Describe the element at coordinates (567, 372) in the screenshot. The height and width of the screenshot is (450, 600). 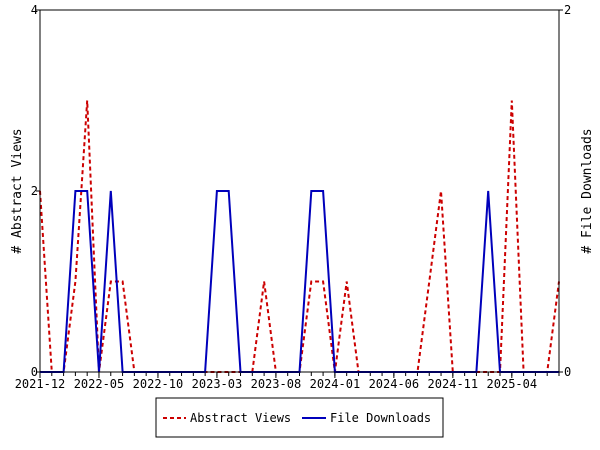
I see `y2-tick-label: 0` at that location.